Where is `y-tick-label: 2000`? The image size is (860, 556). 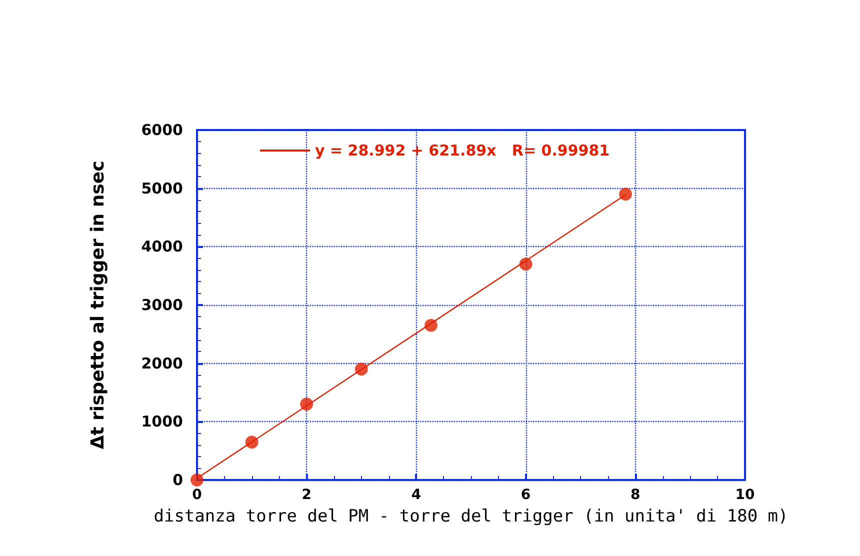
y-tick-label: 2000 is located at coordinates (162, 363).